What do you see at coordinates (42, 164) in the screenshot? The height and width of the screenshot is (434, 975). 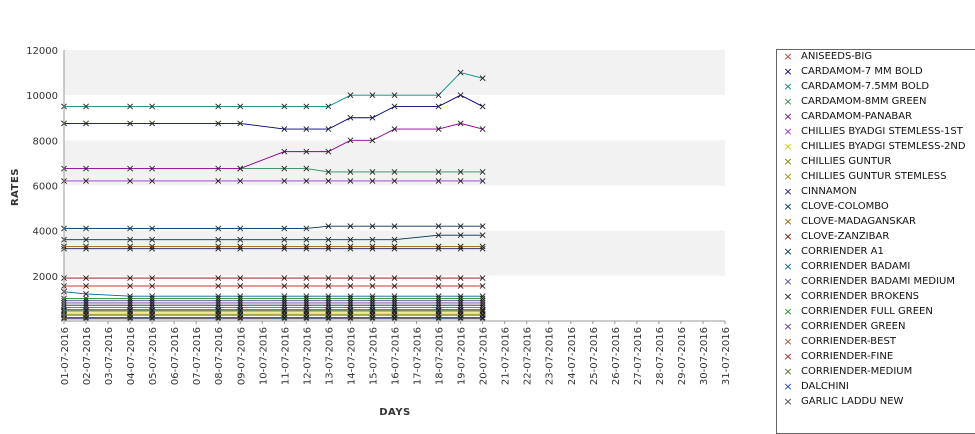 I see `y-tick-labels: 2000 4000 6000 8000 10000 12000` at bounding box center [42, 164].